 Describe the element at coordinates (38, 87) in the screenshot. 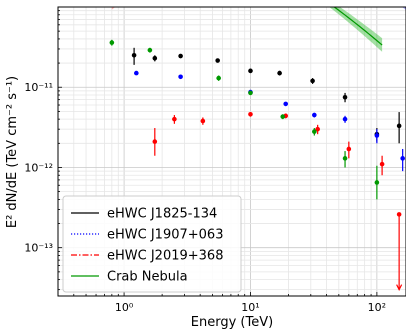

I see `y-tick-label: 10⁻¹¹` at that location.